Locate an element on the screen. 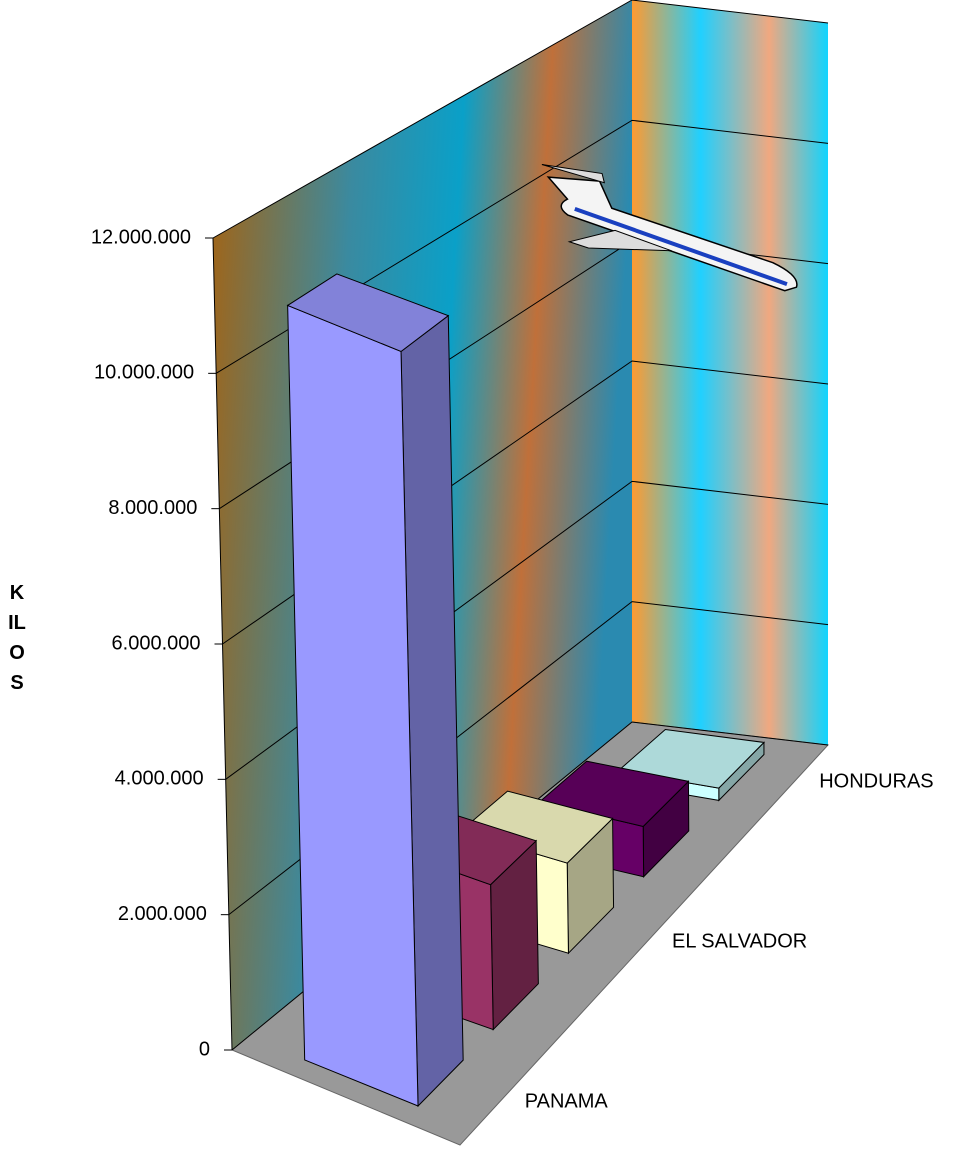 The height and width of the screenshot is (1156, 955). y-tick-label: 6.000.000 is located at coordinates (156, 643).